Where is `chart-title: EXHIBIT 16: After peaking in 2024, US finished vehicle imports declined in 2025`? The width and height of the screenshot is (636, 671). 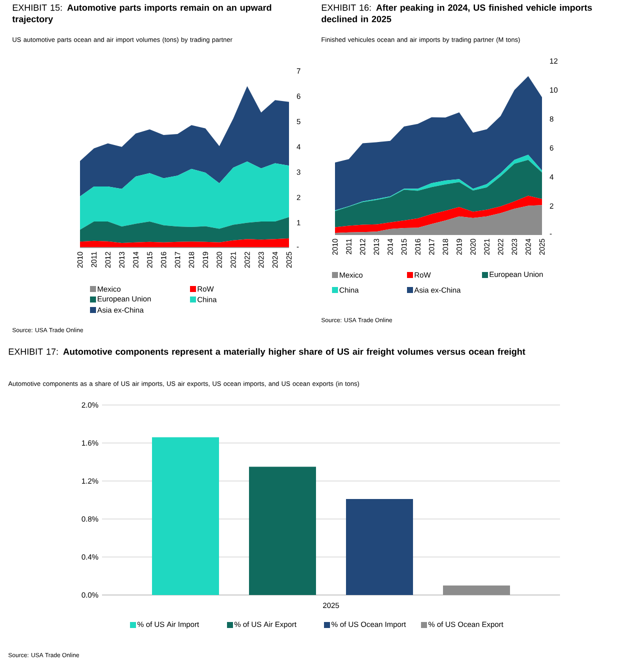 chart-title: EXHIBIT 16: After peaking in 2024, US finished vehicle imports declined in 2025 is located at coordinates (457, 13).